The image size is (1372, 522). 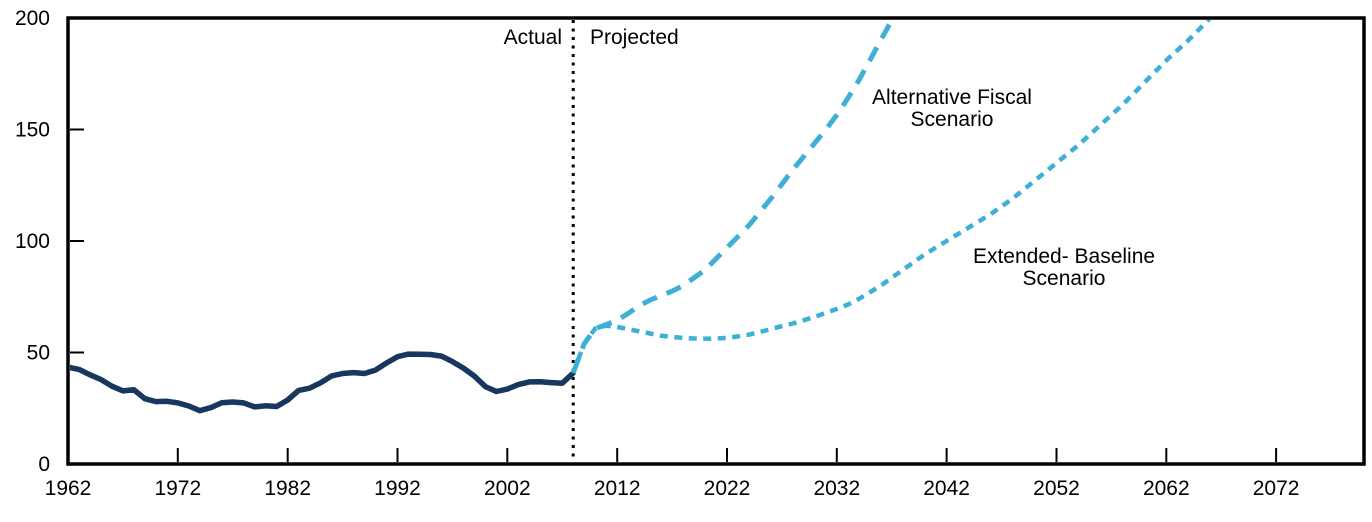 What do you see at coordinates (836, 488) in the screenshot?
I see `x-tick-label: 2032` at bounding box center [836, 488].